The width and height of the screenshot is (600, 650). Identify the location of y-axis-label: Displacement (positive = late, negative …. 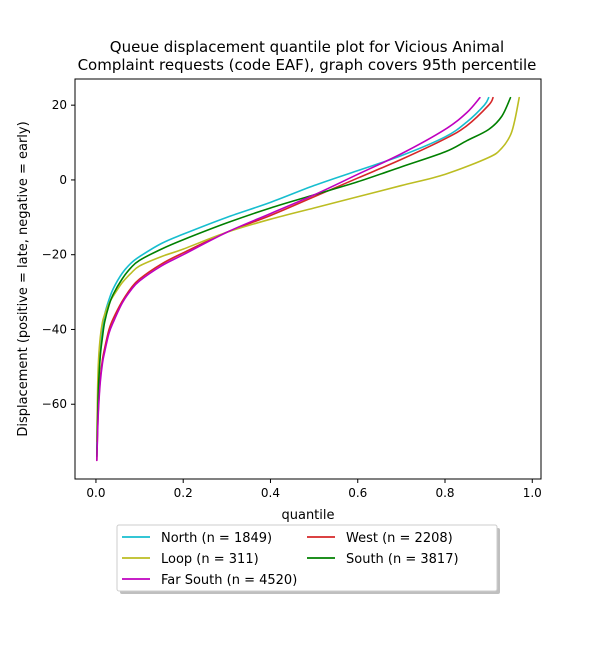
(23, 278).